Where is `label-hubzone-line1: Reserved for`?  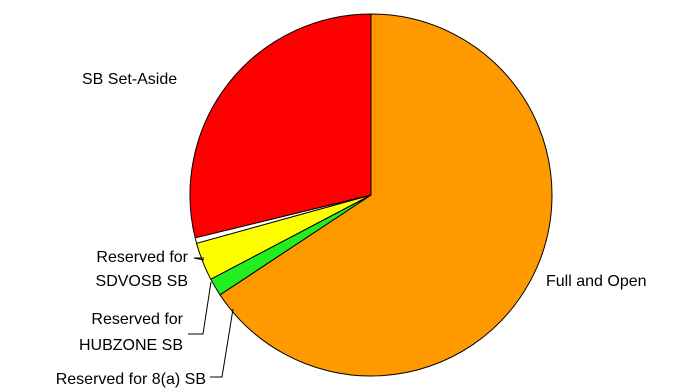 label-hubzone-line1: Reserved for is located at coordinates (137, 319).